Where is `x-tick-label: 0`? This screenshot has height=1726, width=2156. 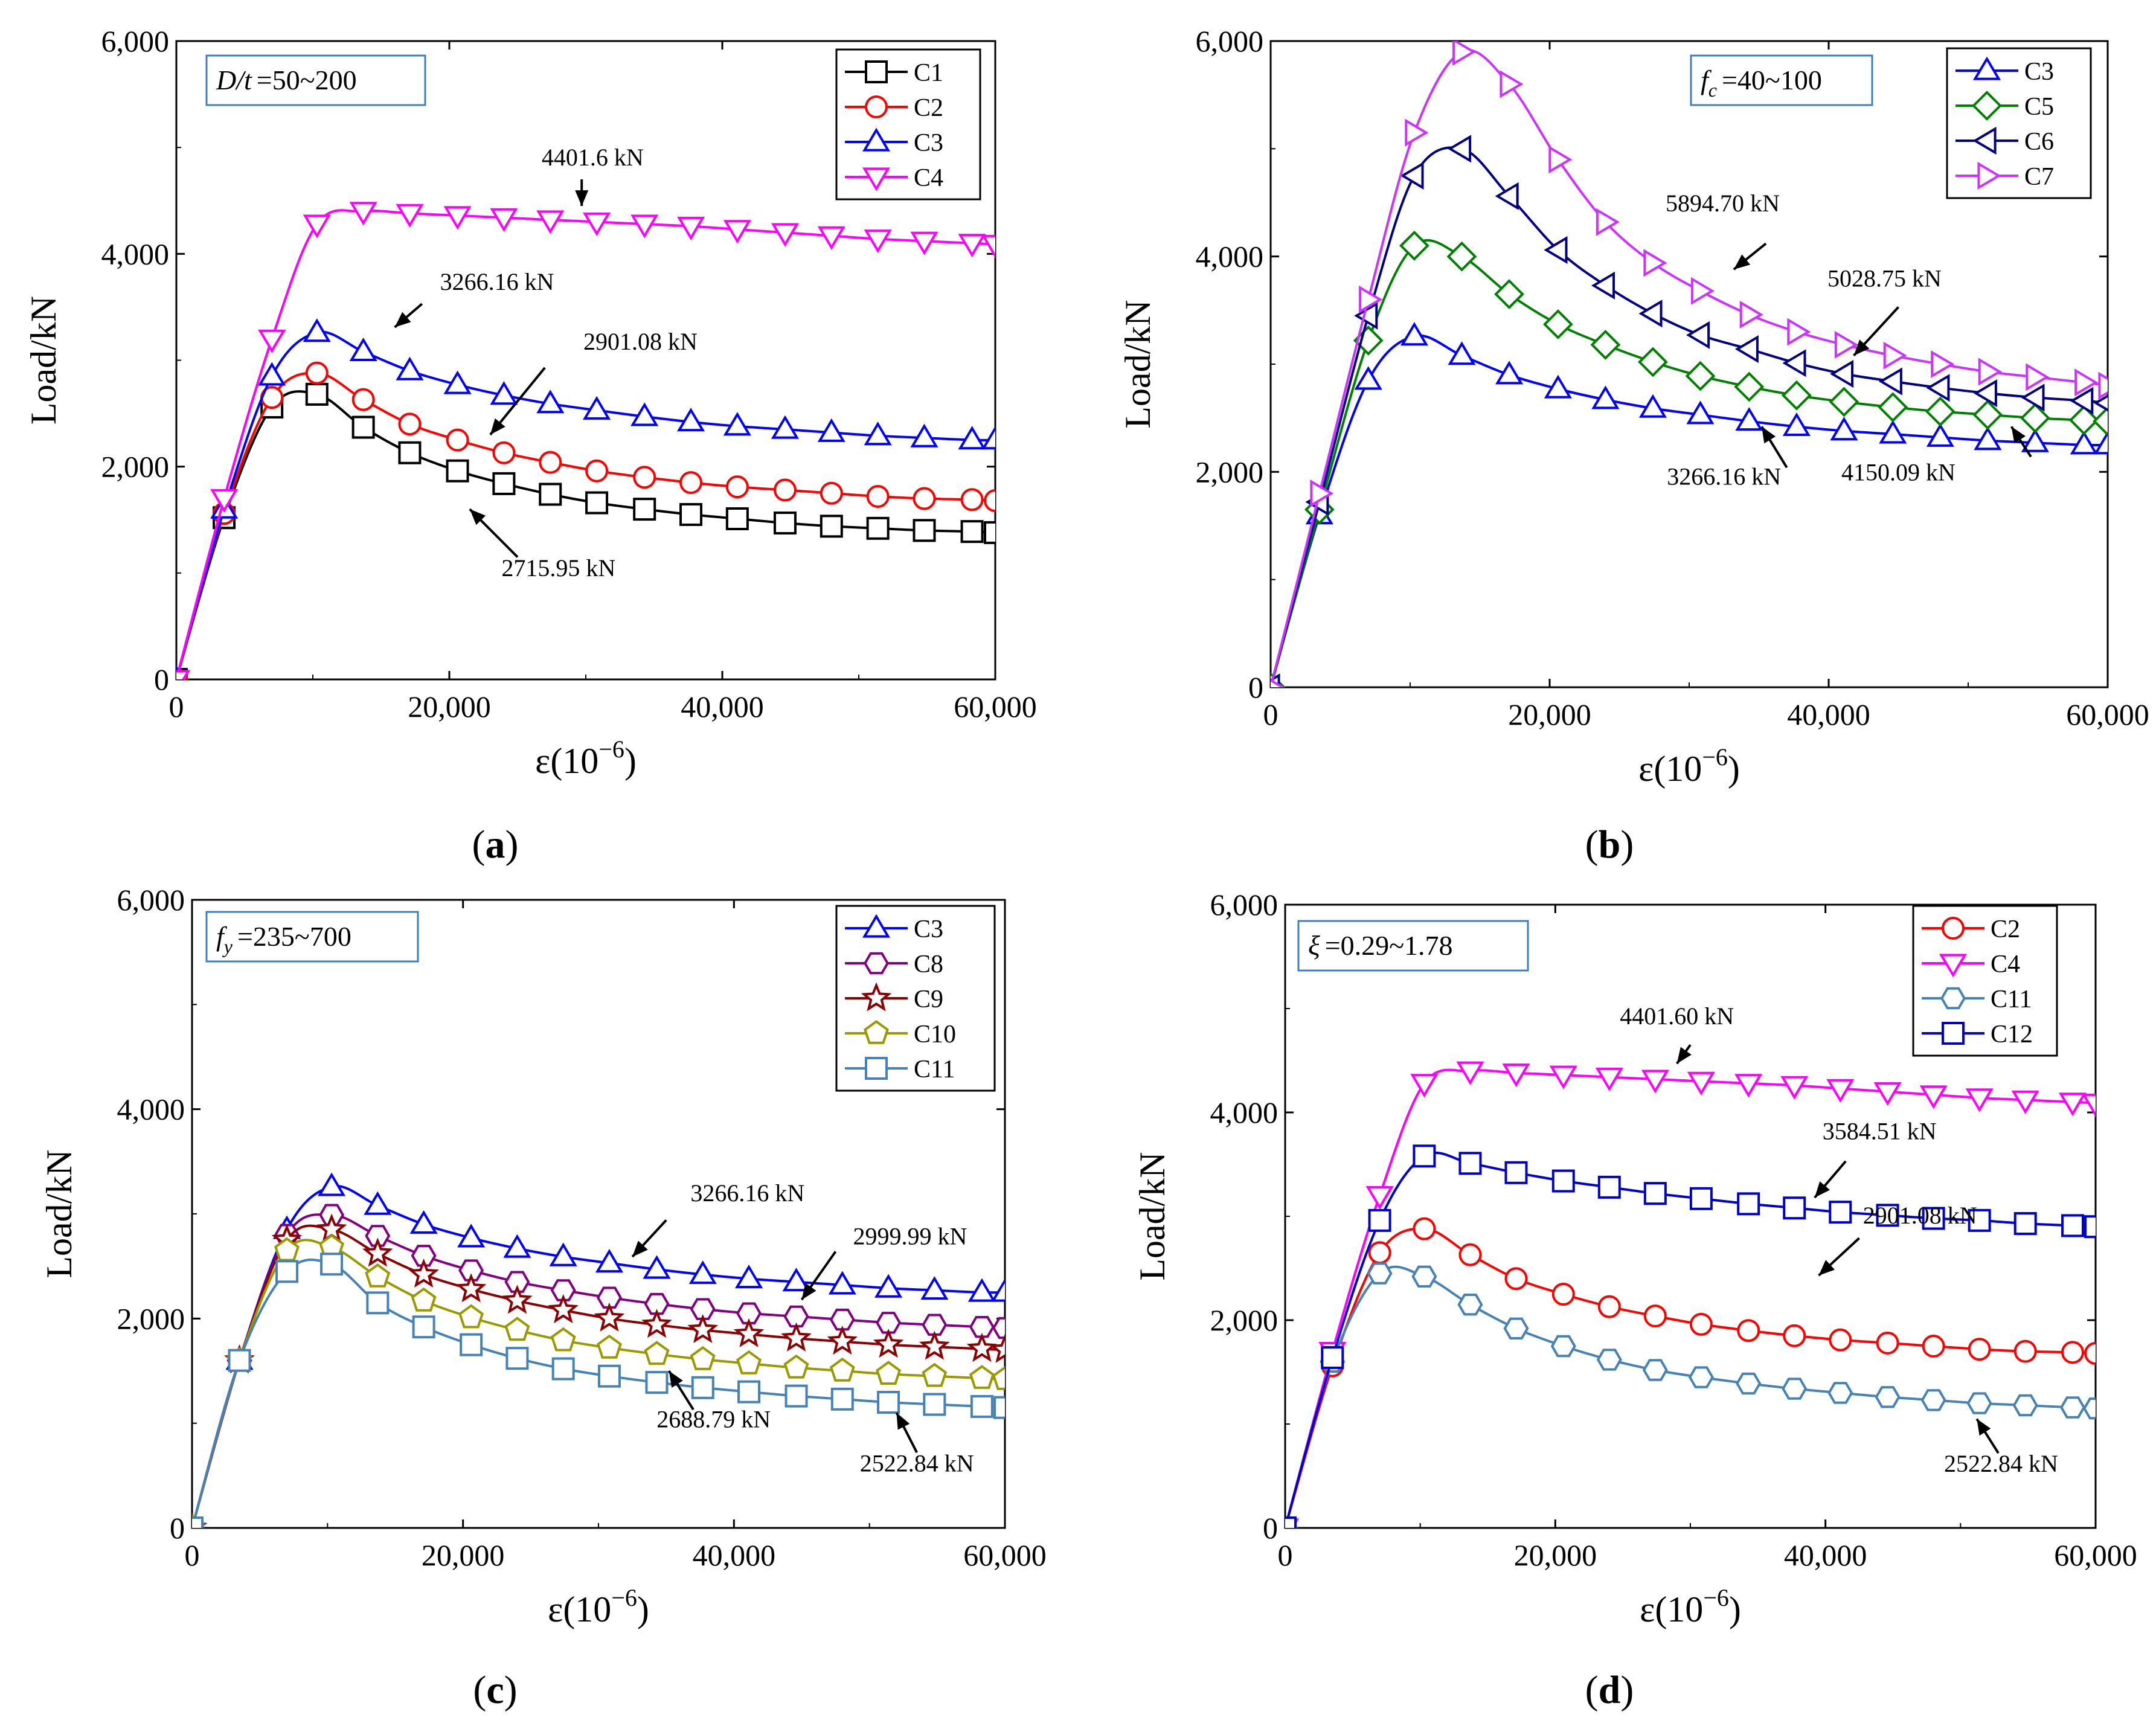
x-tick-label: 0 is located at coordinates (1271, 714).